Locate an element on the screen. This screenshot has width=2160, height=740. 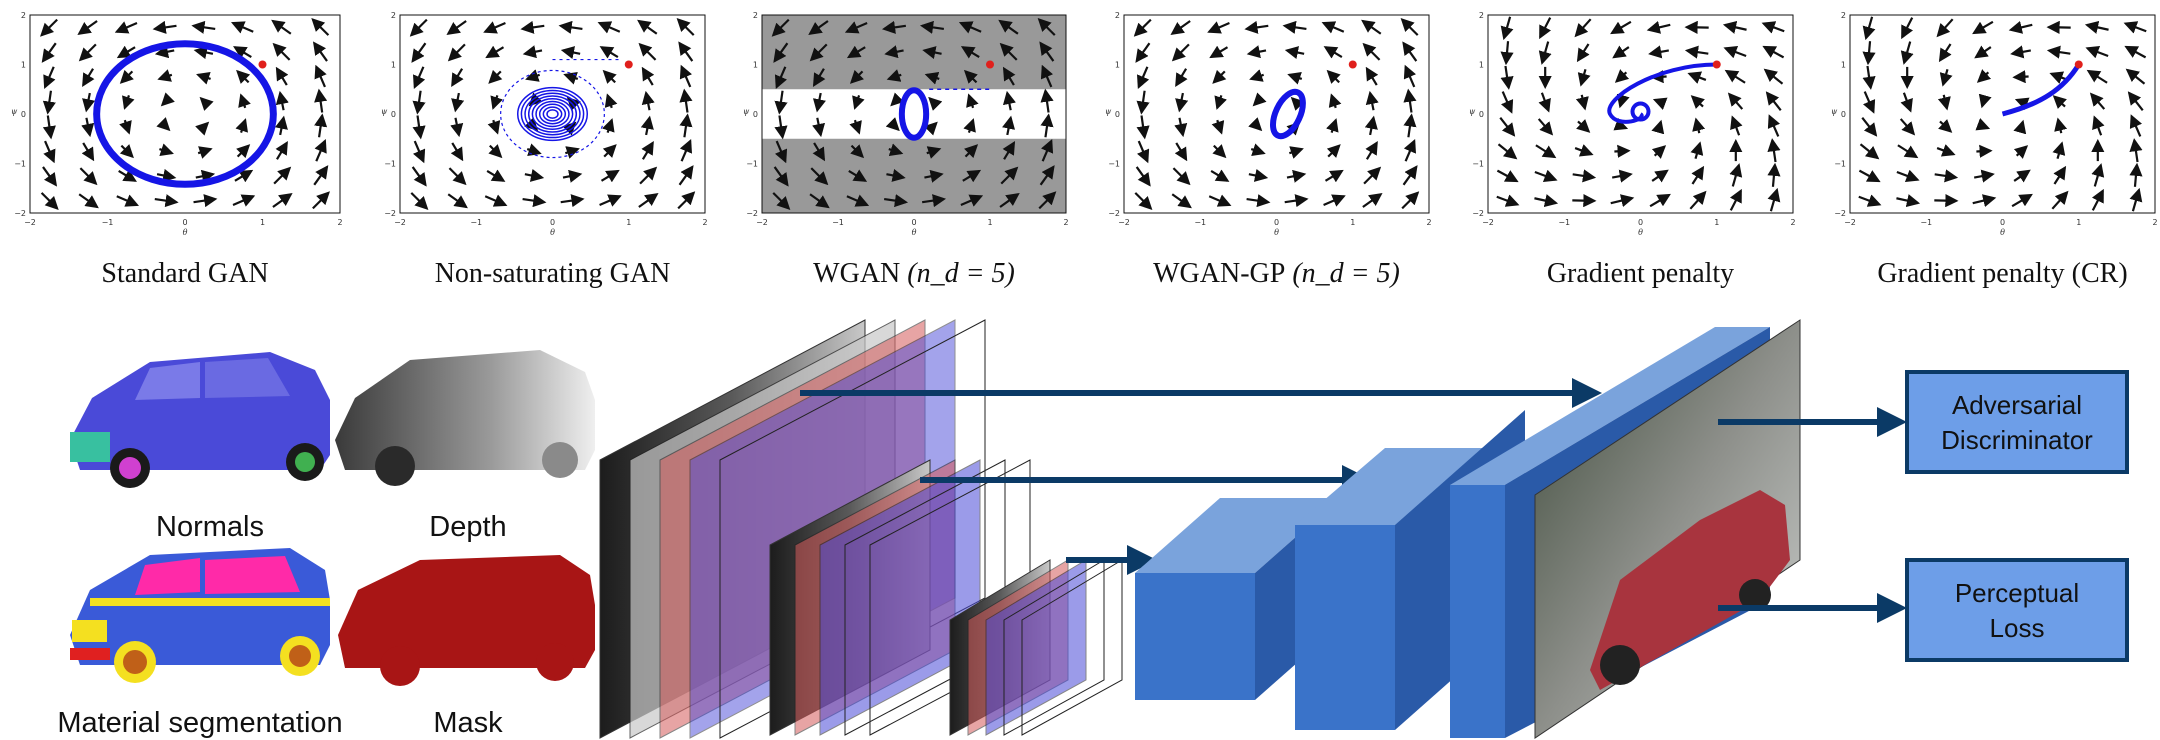
y-axis-label: ψ is located at coordinates (746, 111).